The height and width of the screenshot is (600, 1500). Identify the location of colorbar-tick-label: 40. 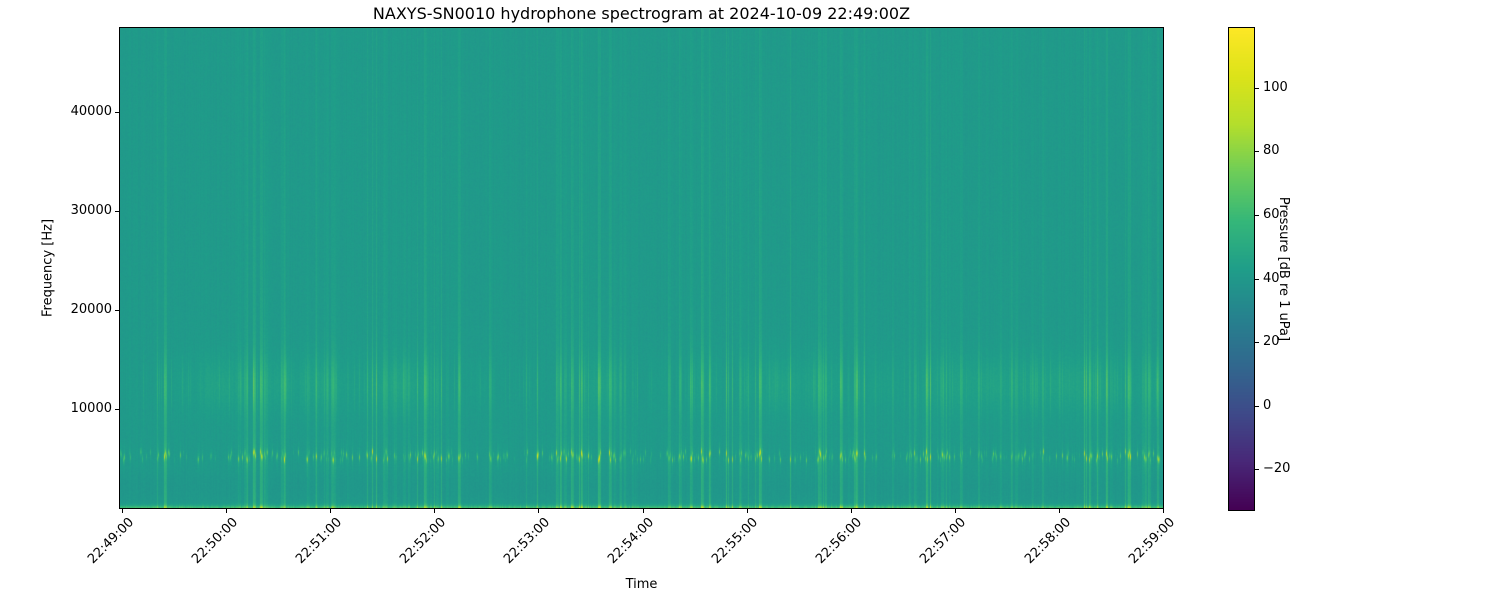
(1271, 278).